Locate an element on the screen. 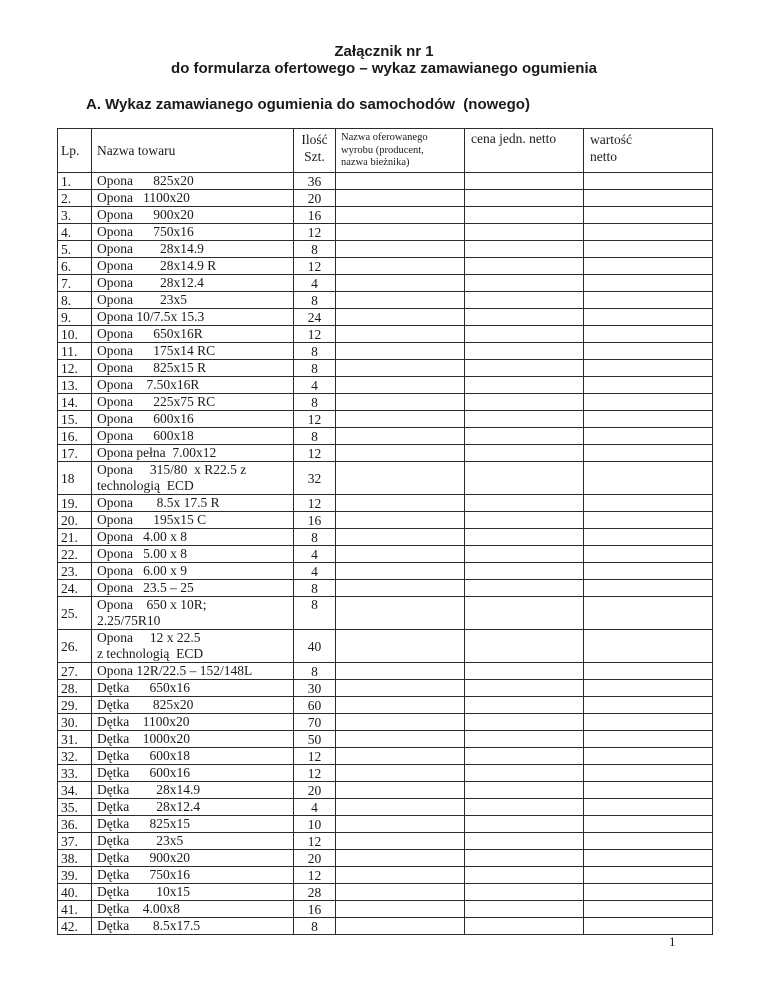 The width and height of the screenshot is (768, 994). row-name: Opona 12 x 22.5 z technologią ECD is located at coordinates (192, 646).